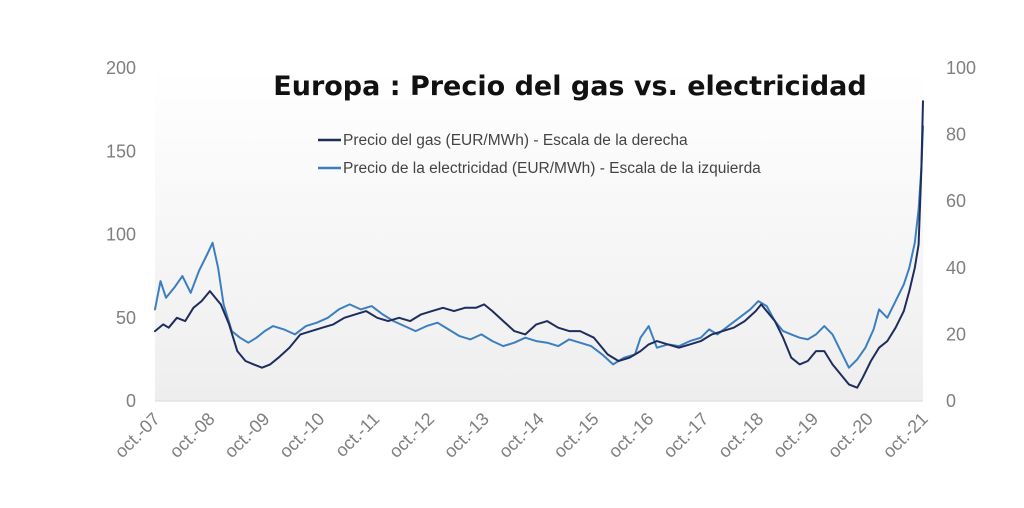 This screenshot has width=1024, height=508. What do you see at coordinates (576, 435) in the screenshot?
I see `x-tick-label: oct.-15` at bounding box center [576, 435].